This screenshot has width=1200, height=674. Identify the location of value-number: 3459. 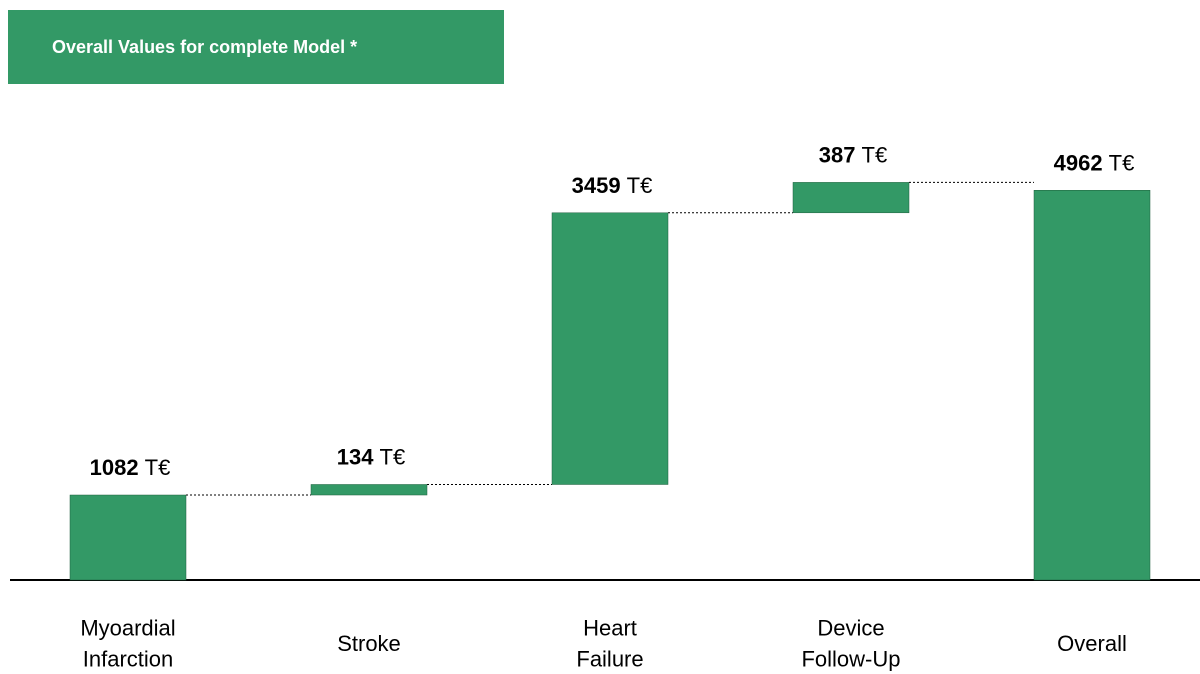
(596, 185).